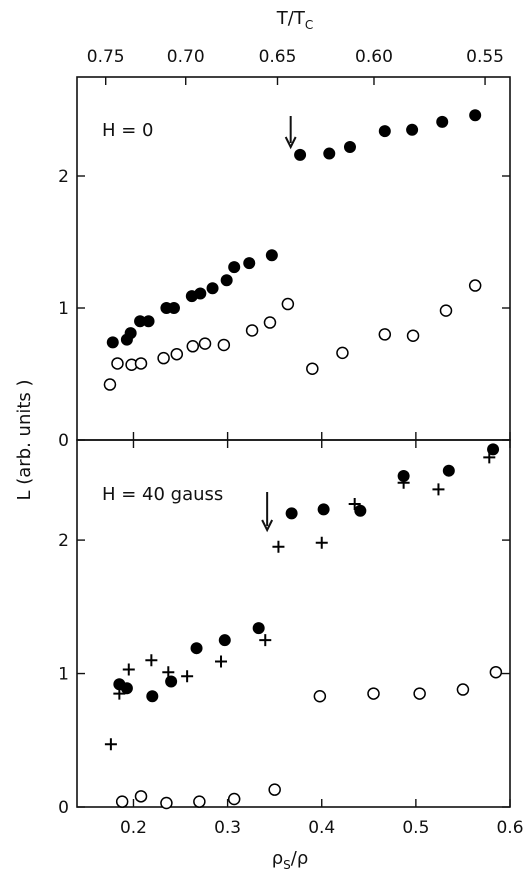  What do you see at coordinates (415, 828) in the screenshot?
I see `x-tick-label: 0.5` at bounding box center [415, 828].